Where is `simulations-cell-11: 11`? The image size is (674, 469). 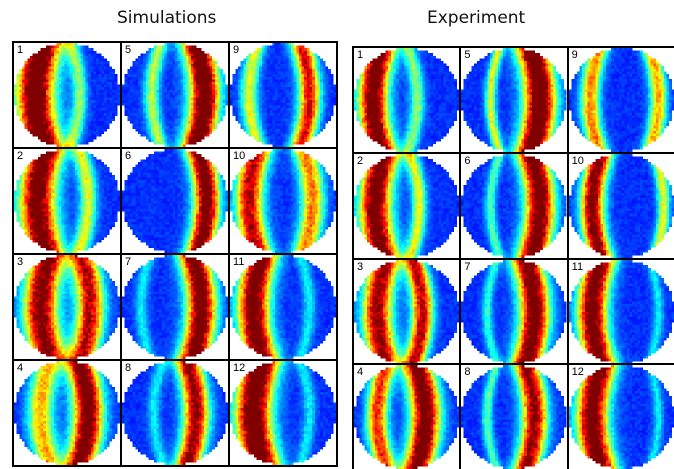 simulations-cell-11: 11 is located at coordinates (283, 307).